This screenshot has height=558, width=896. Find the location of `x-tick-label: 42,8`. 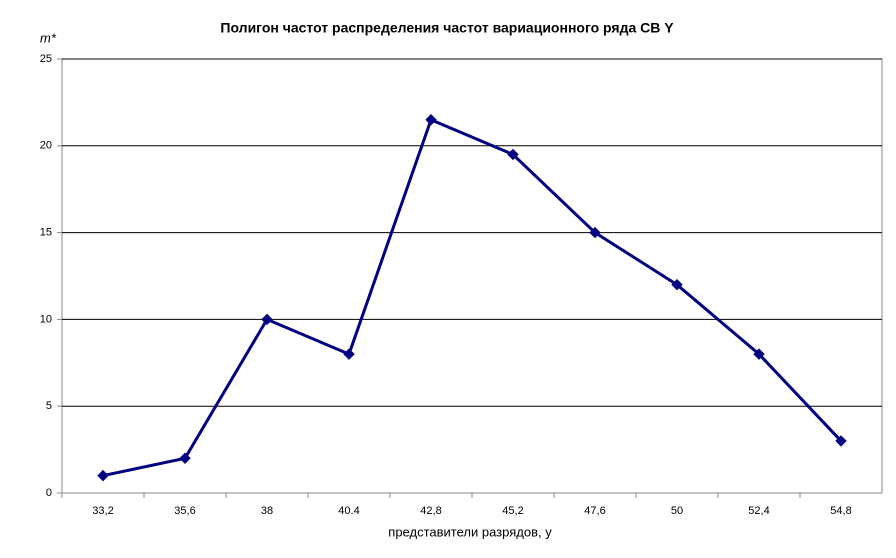

x-tick-label: 42,8 is located at coordinates (430, 511).